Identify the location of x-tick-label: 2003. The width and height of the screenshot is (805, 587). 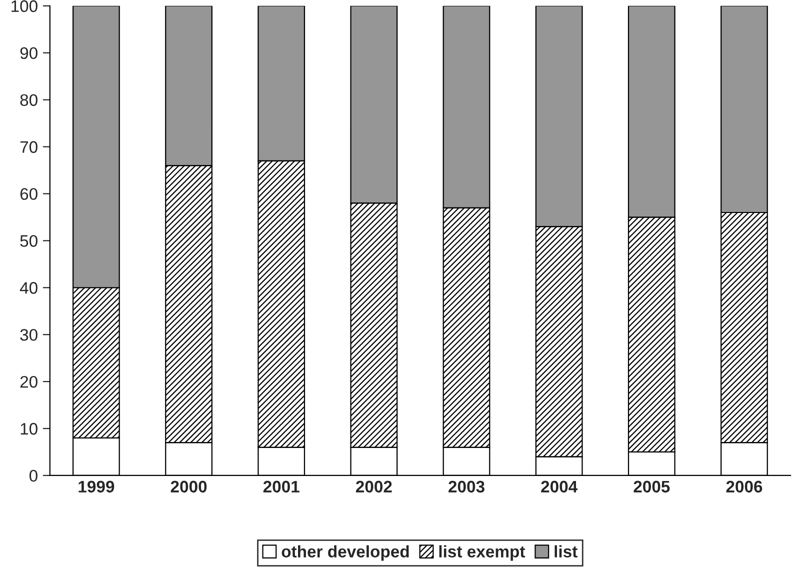
(466, 486).